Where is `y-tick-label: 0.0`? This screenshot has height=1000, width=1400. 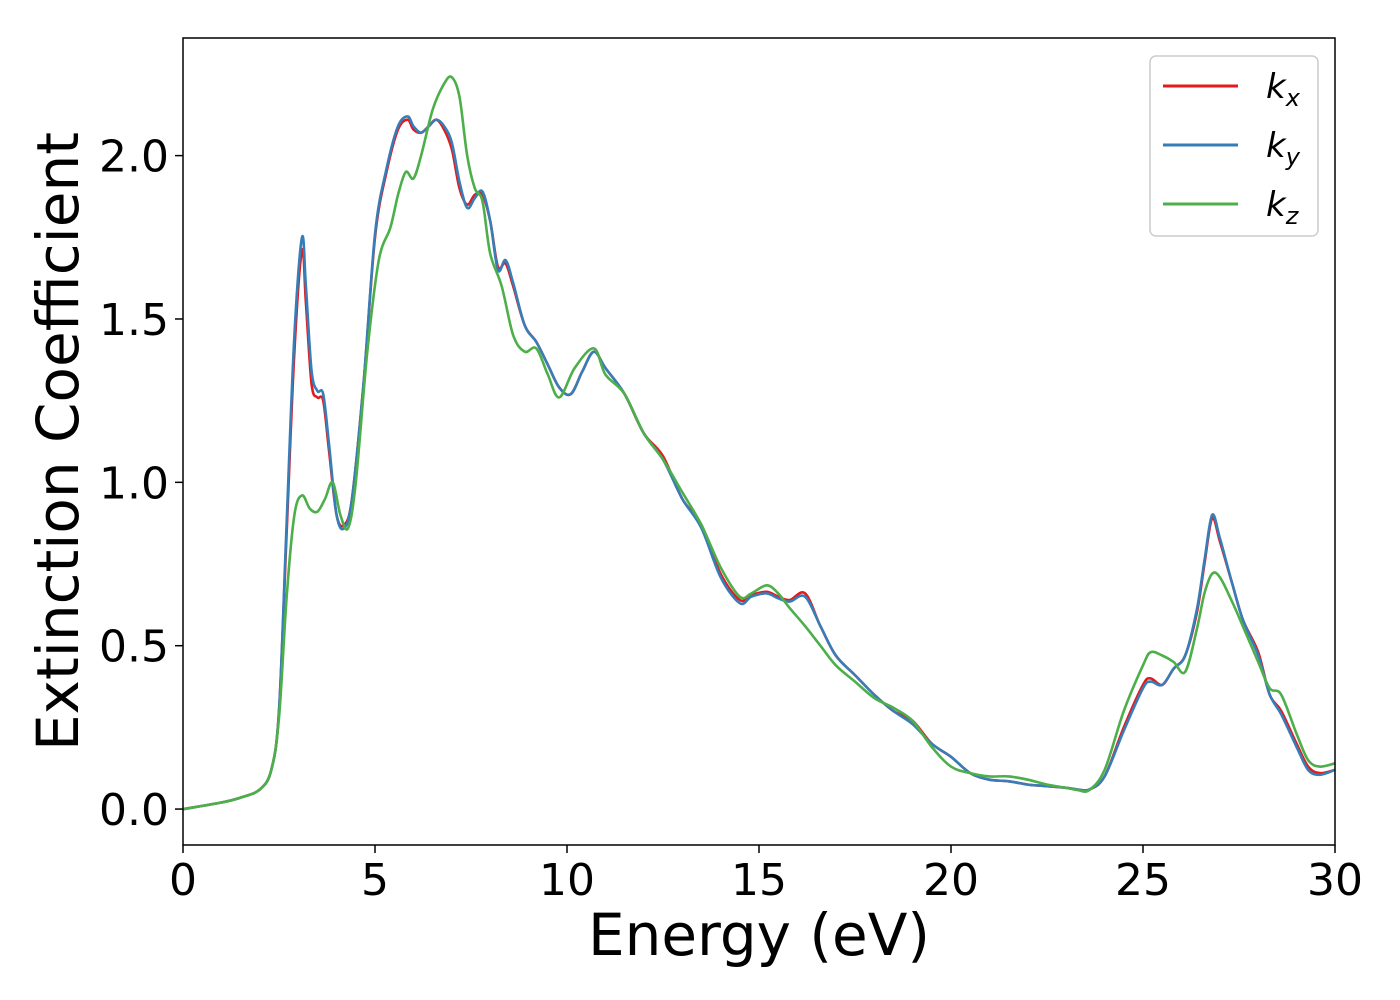 y-tick-label: 0.0 is located at coordinates (134, 810).